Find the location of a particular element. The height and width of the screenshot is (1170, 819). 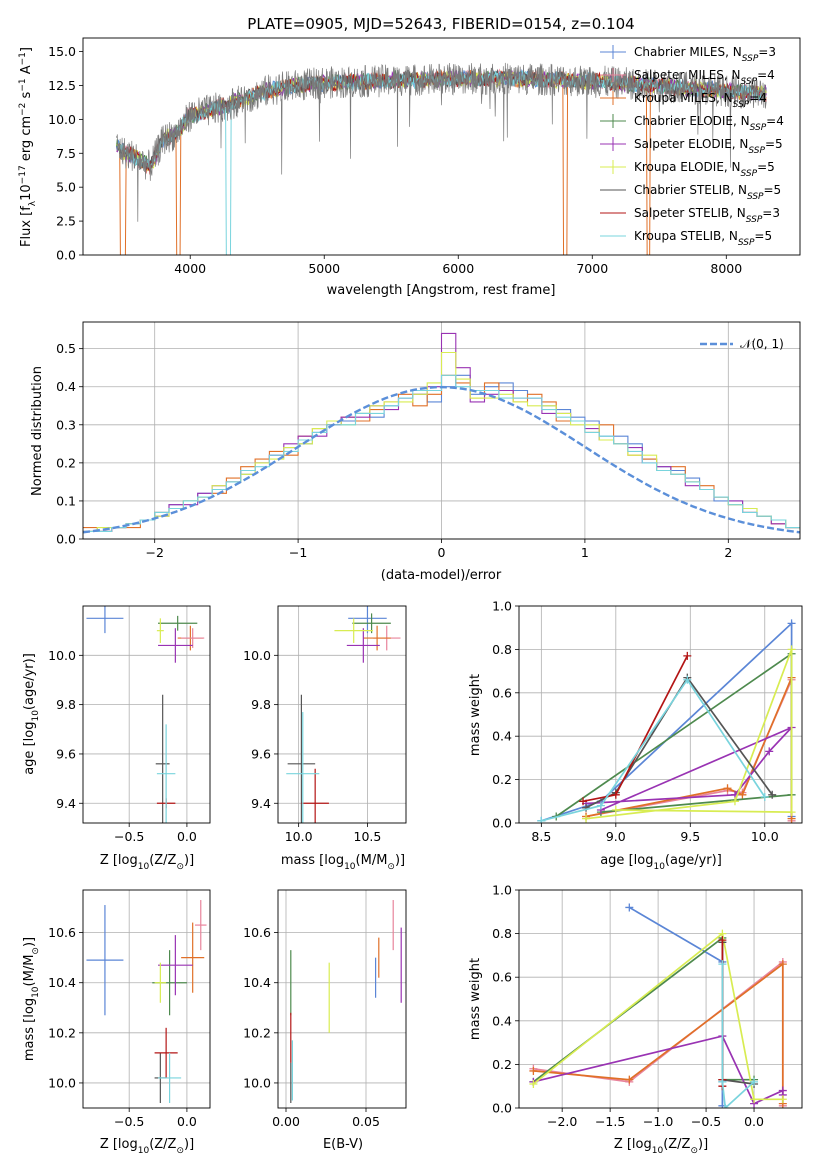

y-tick-label: 0.5 is located at coordinates (66, 348).